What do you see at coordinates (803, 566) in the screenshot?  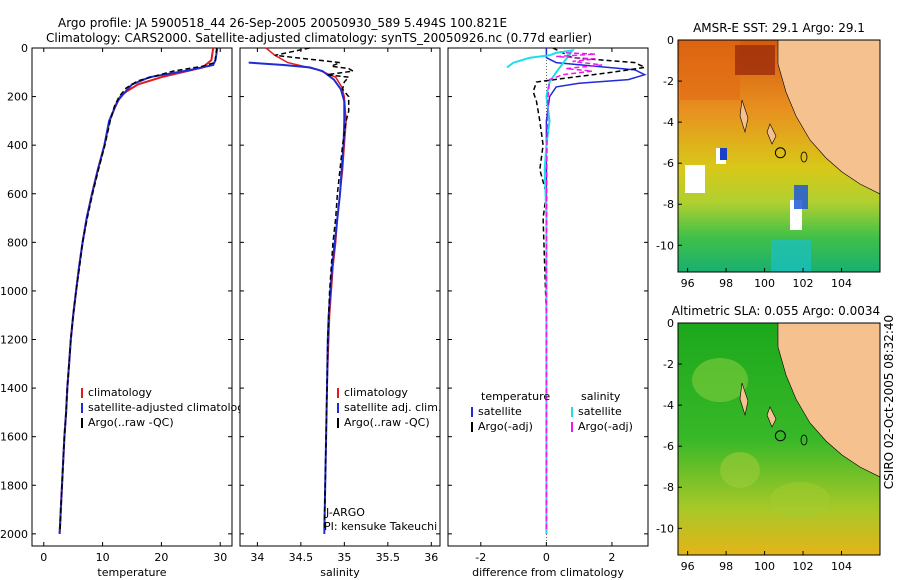 I see `sla_map-lon-label: 102` at bounding box center [803, 566].